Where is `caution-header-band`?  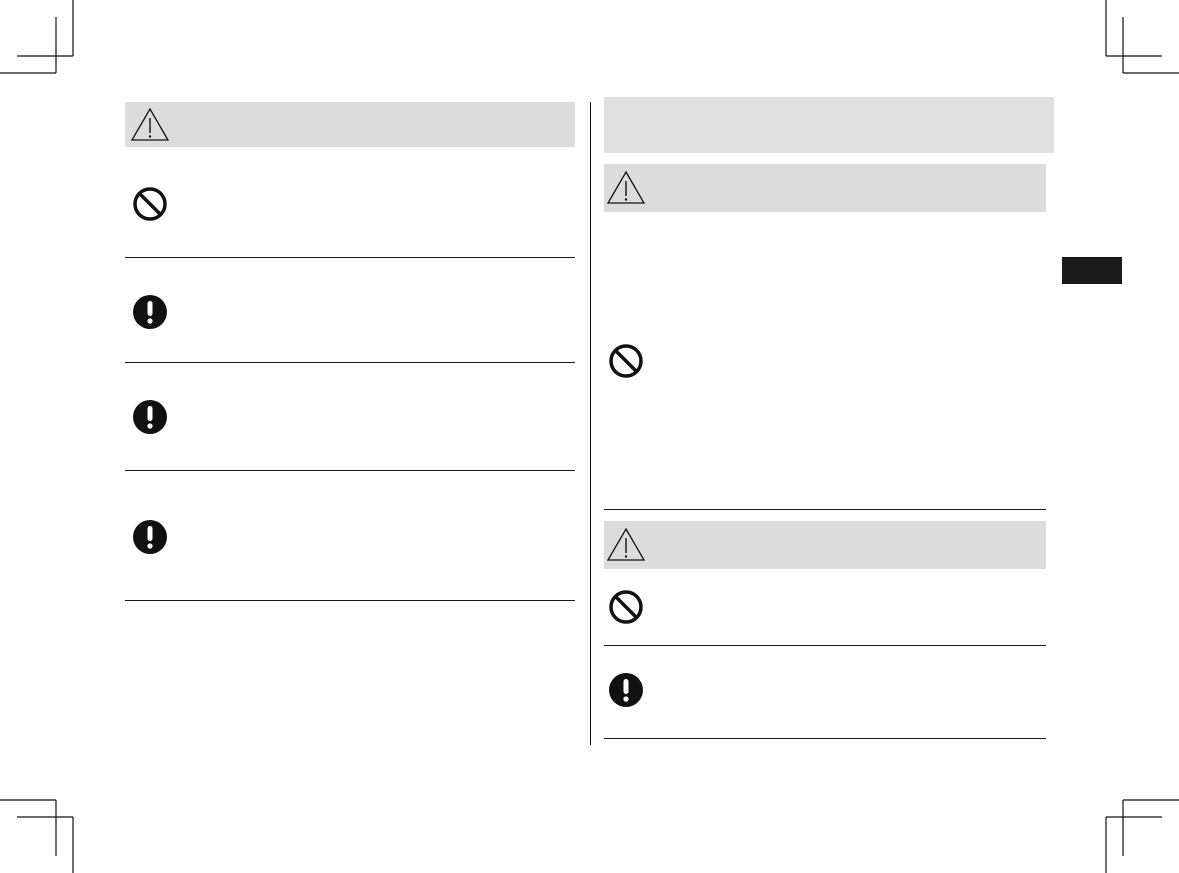 caution-header-band is located at coordinates (825, 545).